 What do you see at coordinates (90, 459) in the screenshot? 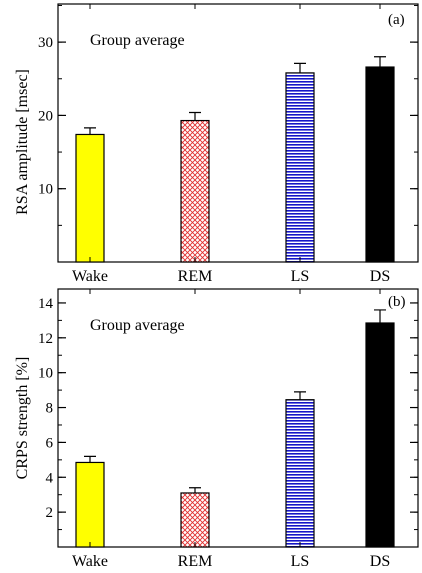
I see `panel-b-error-bar-wake` at bounding box center [90, 459].